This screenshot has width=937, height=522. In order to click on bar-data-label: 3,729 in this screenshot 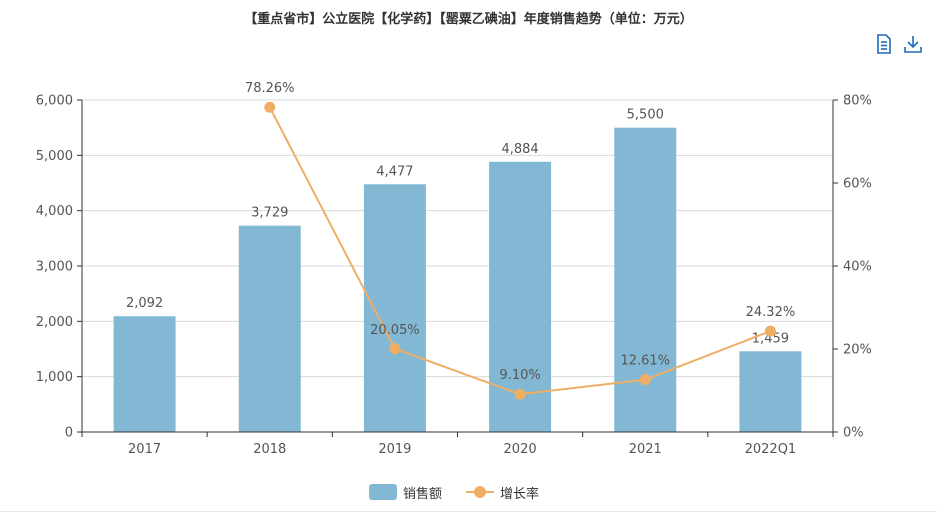, I will do `click(269, 213)`.